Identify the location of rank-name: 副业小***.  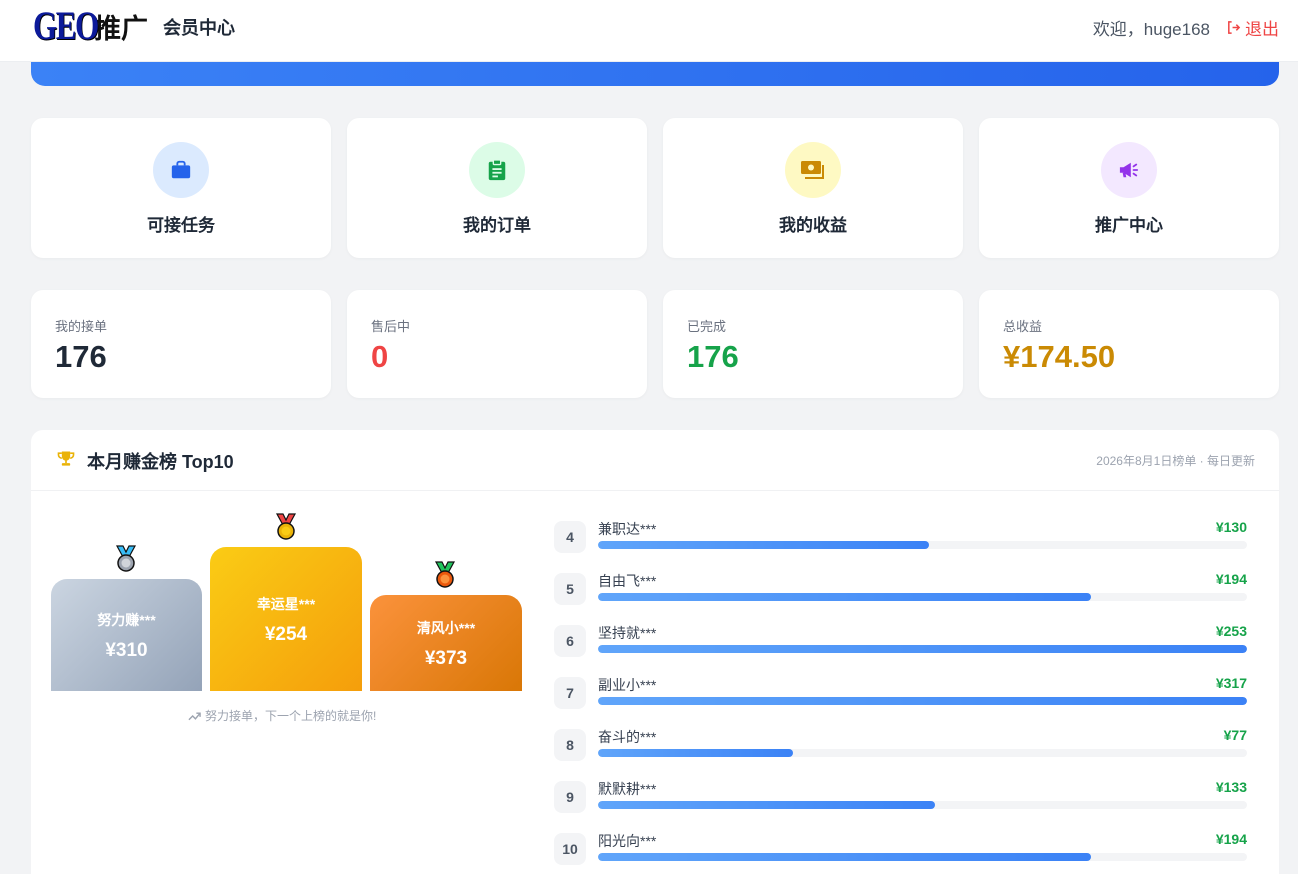
(627, 685).